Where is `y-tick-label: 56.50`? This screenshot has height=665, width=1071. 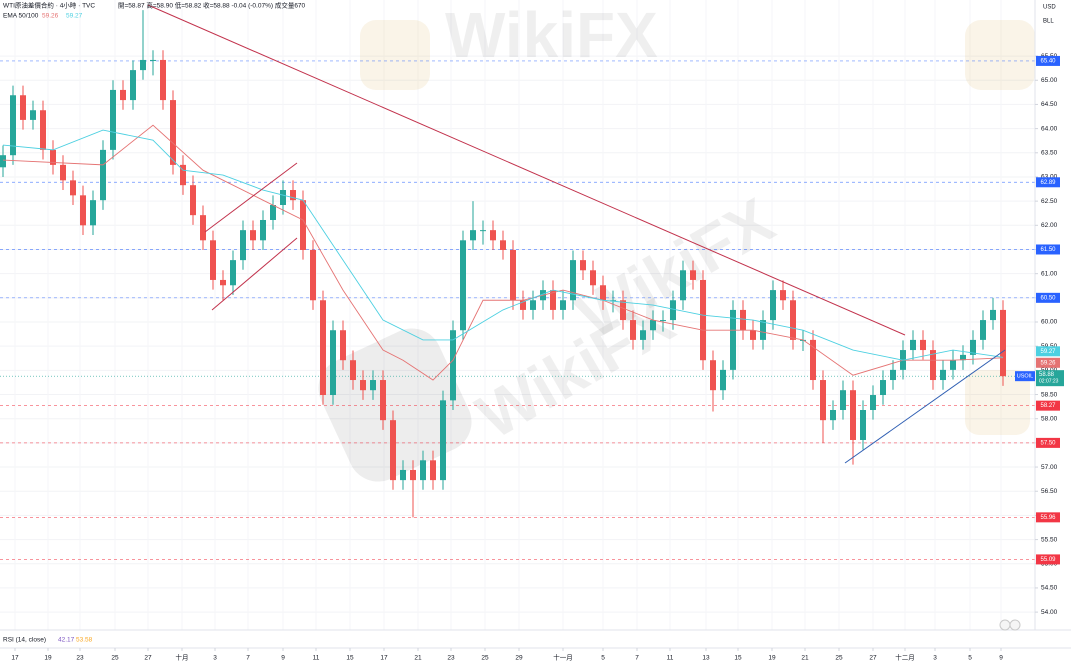 y-tick-label: 56.50 is located at coordinates (1049, 491).